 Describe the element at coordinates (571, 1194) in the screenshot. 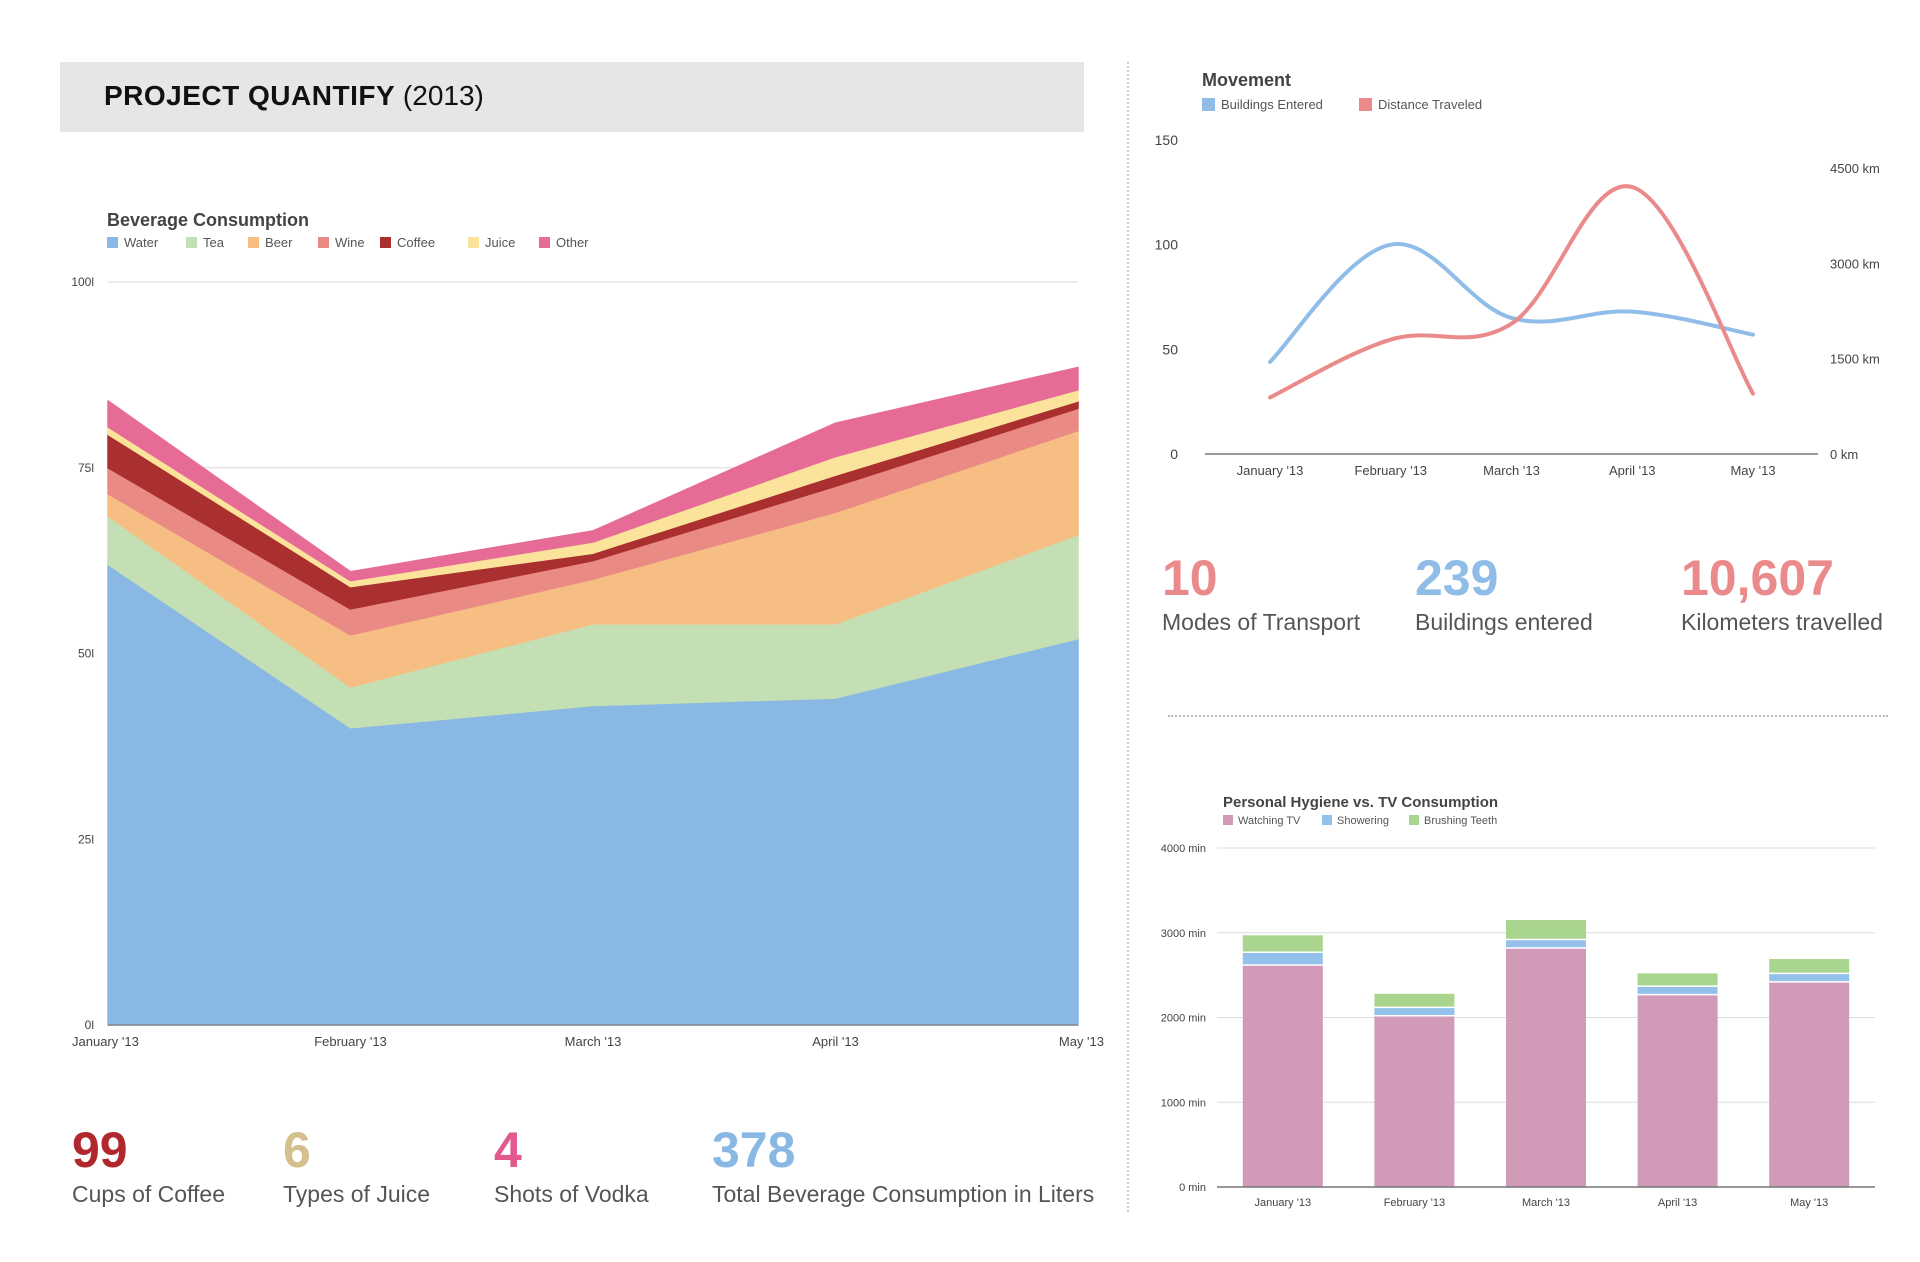

I see `stat-vodka-label: Shots of Vodka` at that location.